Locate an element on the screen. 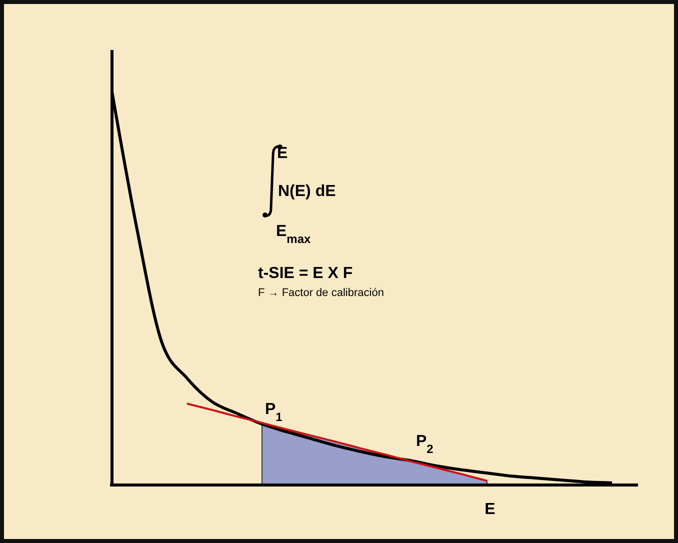 Image resolution: width=678 pixels, height=543 pixels. x-axis-title: E is located at coordinates (490, 509).